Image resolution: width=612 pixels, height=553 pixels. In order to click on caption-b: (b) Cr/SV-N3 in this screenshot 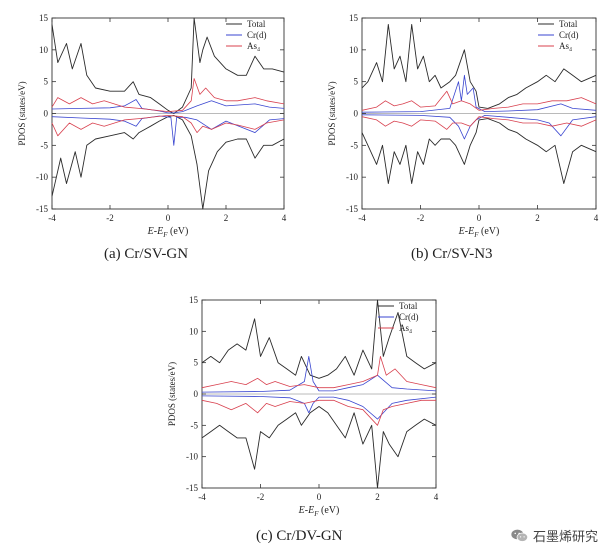, I will do `click(452, 254)`.